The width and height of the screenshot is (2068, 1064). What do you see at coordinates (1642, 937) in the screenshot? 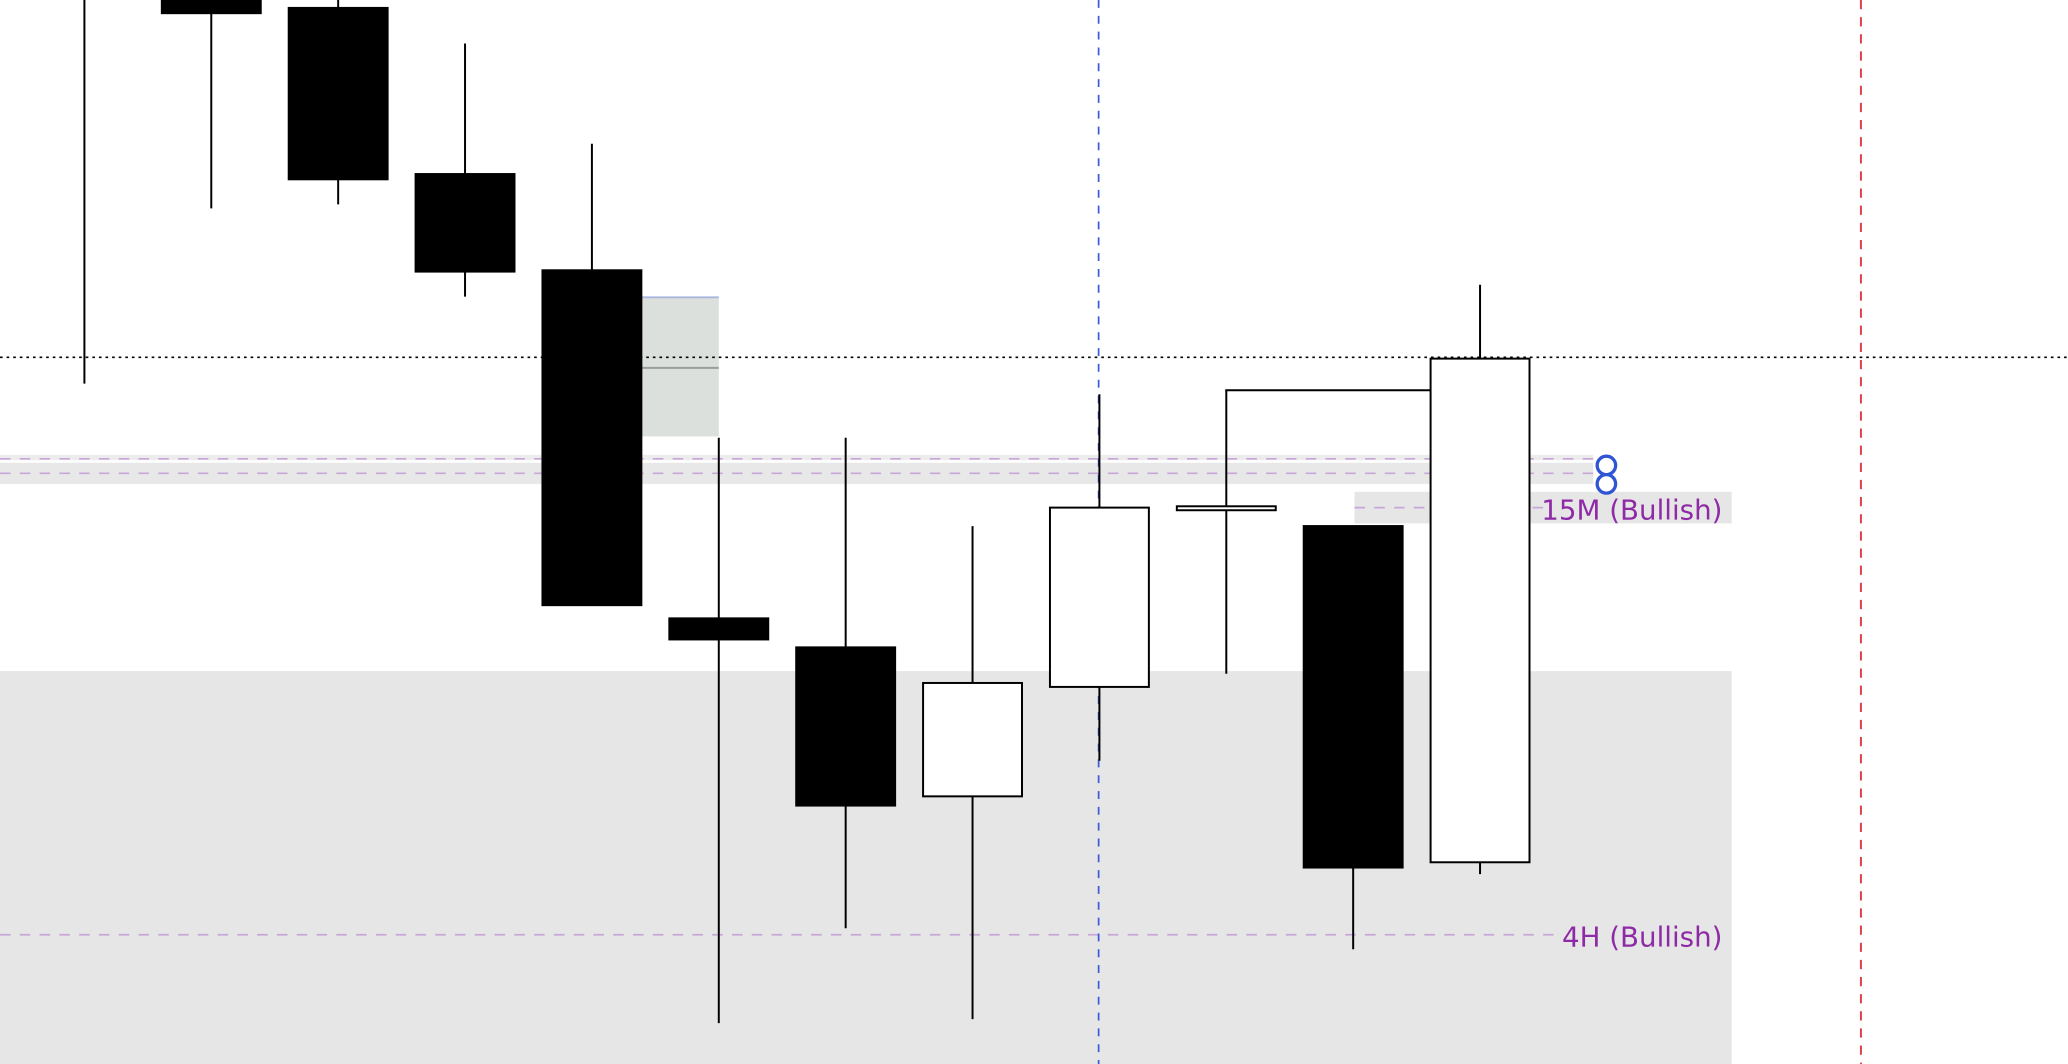
I see `level-label-4h: 4H (Bullish)` at bounding box center [1642, 937].